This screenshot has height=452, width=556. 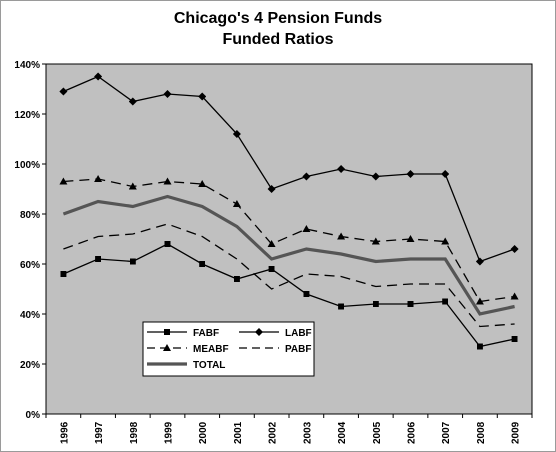 I want to click on y-tick-label: 100%, so click(x=27, y=165).